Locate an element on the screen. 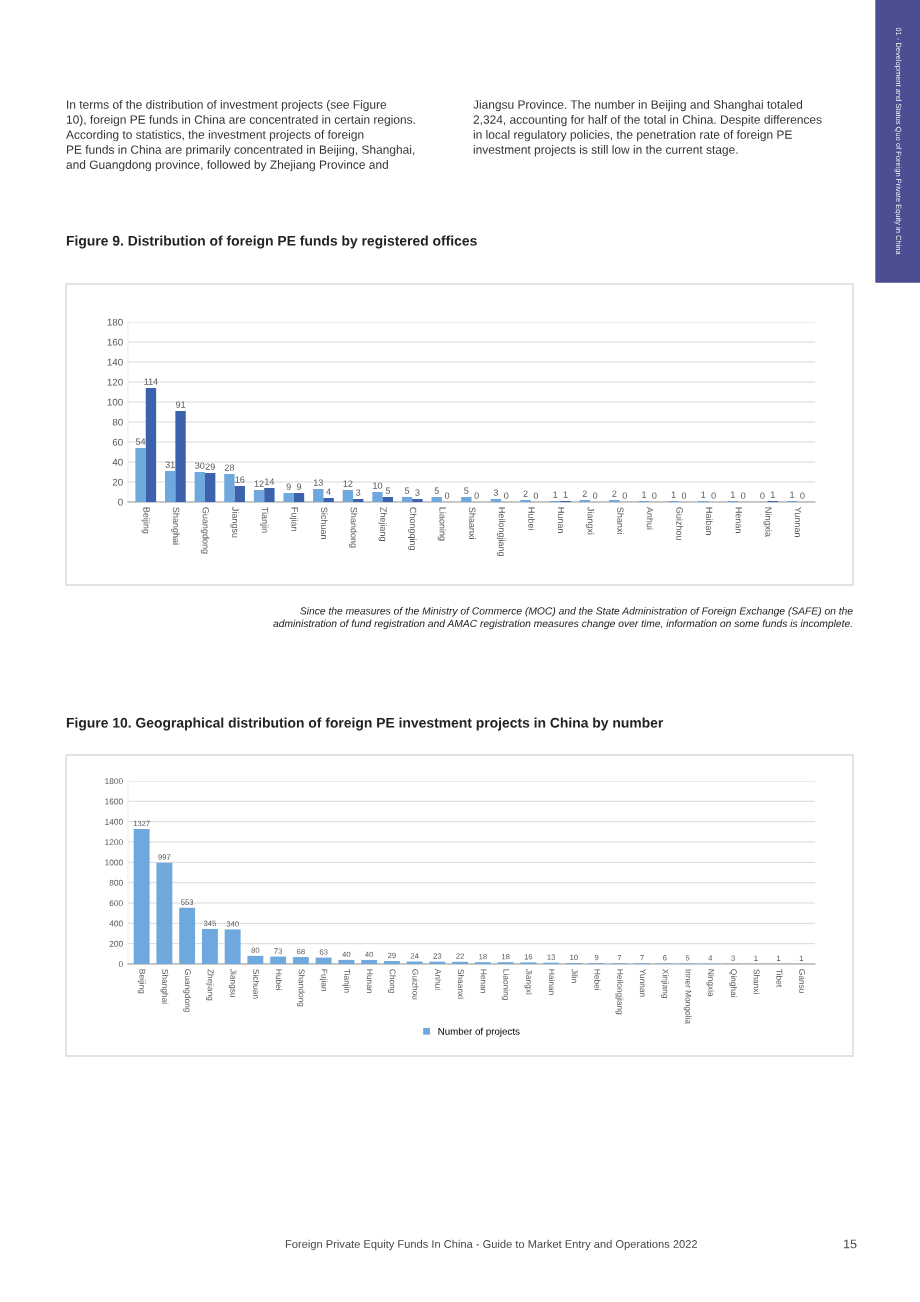 The height and width of the screenshot is (1302, 920). x-tick-label: Hubei is located at coordinates (279, 980).